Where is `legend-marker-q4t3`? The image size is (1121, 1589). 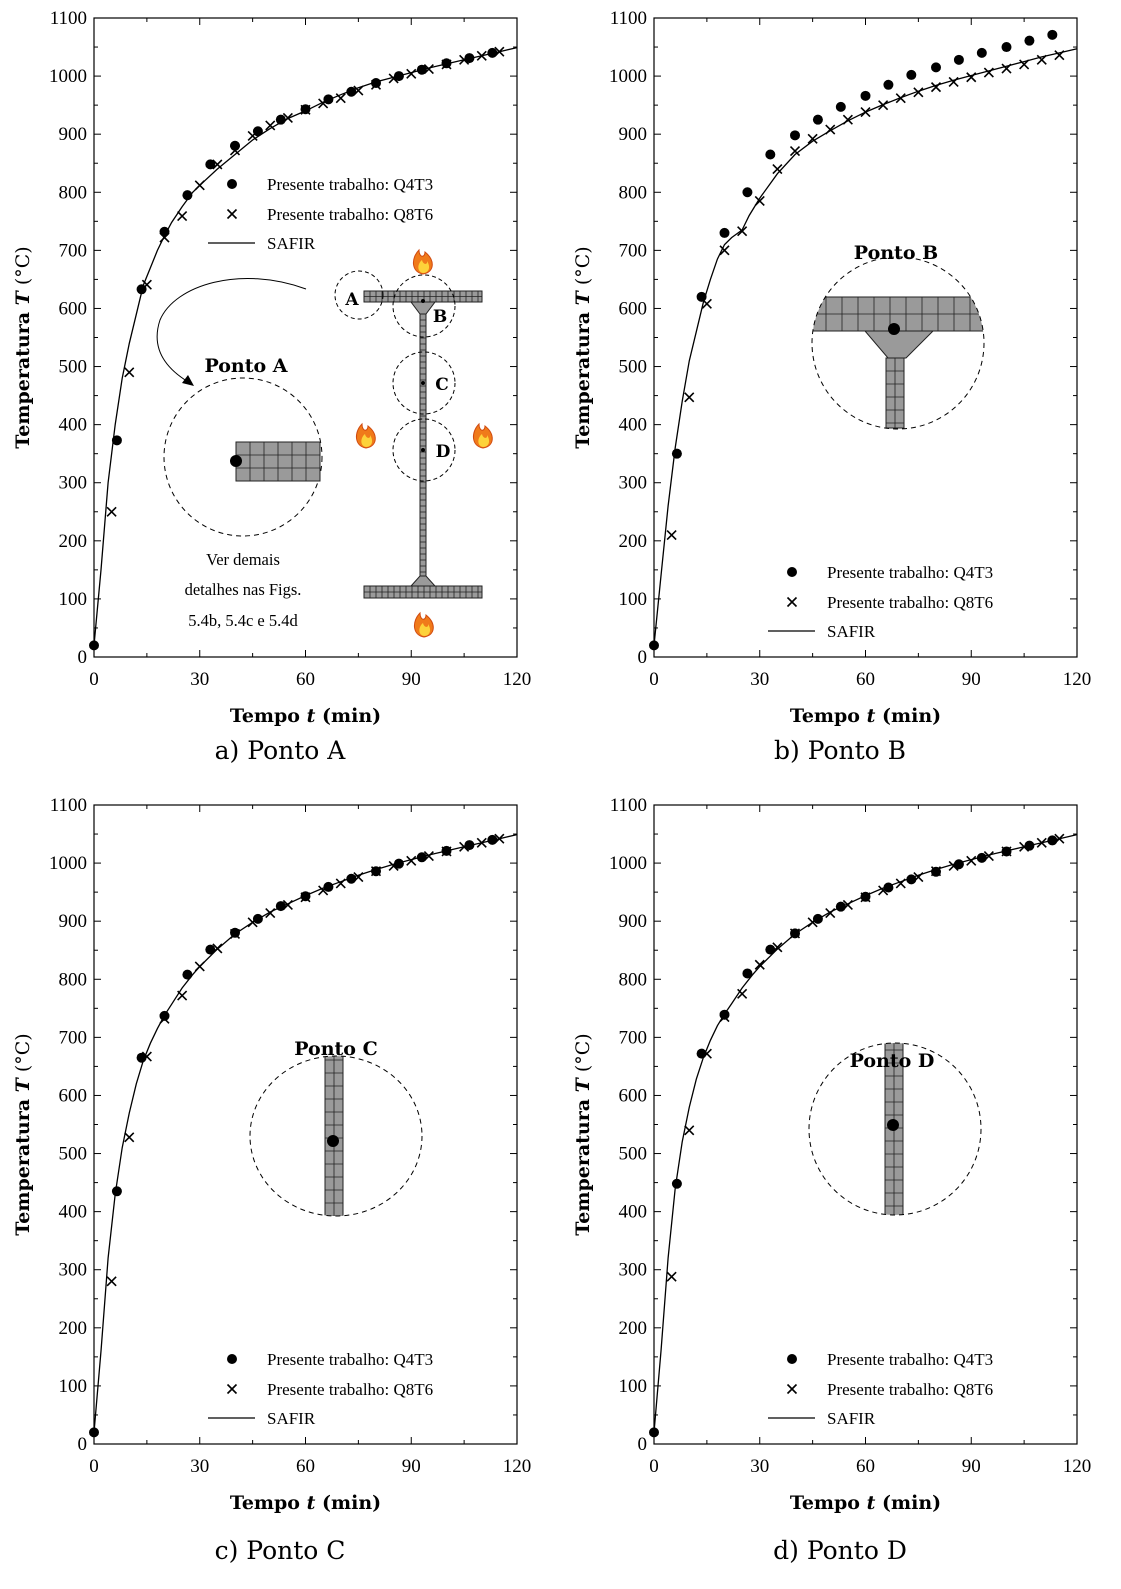
legend-marker-q4t3 is located at coordinates (232, 184).